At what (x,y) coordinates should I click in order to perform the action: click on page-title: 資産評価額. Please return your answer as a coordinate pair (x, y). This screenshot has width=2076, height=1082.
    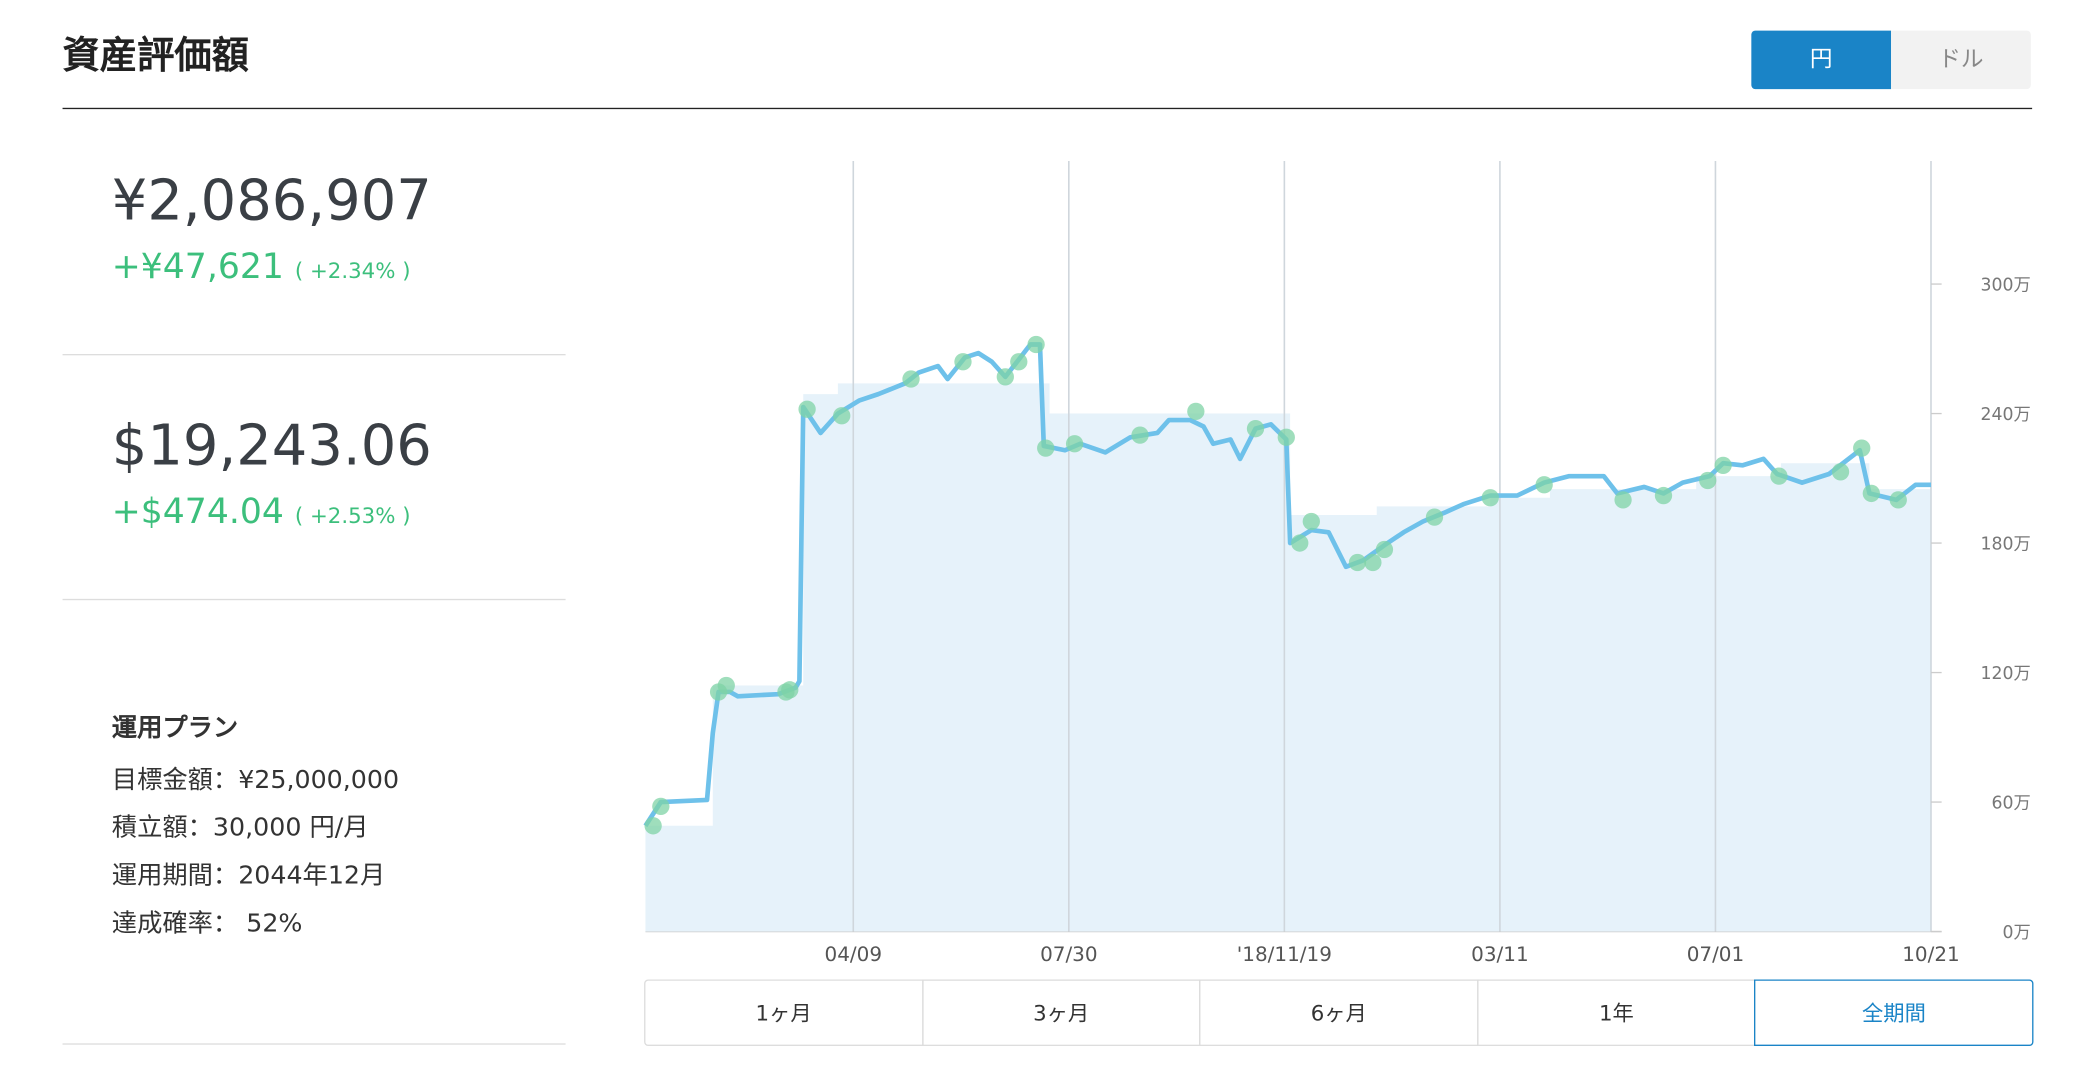
    Looking at the image, I should click on (155, 55).